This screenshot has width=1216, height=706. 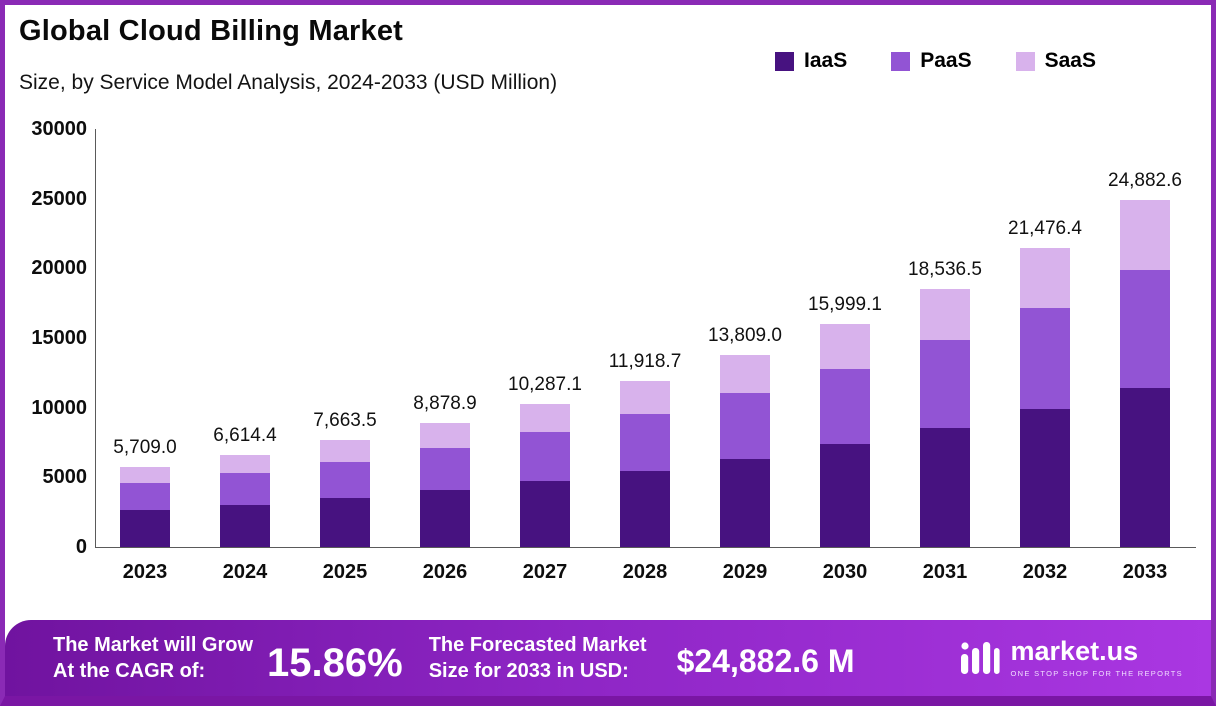 I want to click on bar-segment-iaas-2030, so click(x=845, y=495).